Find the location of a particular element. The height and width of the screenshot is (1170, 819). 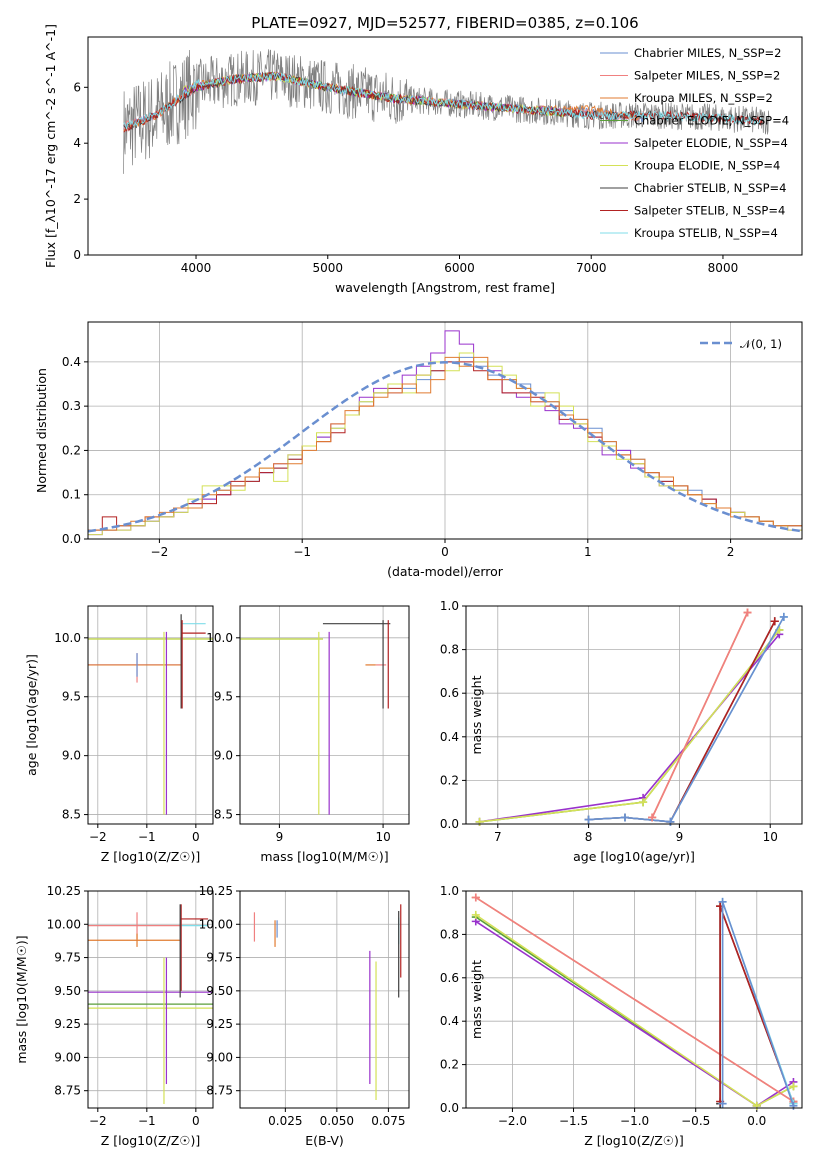

x-tick-label: 9 is located at coordinates (280, 837).